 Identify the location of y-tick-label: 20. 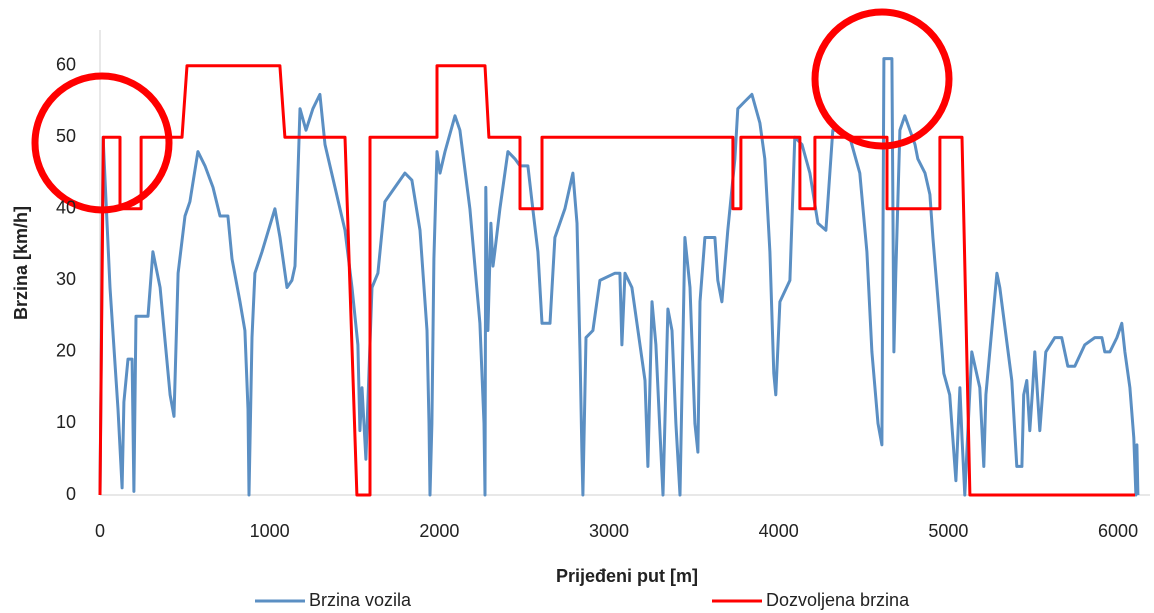
(66, 351).